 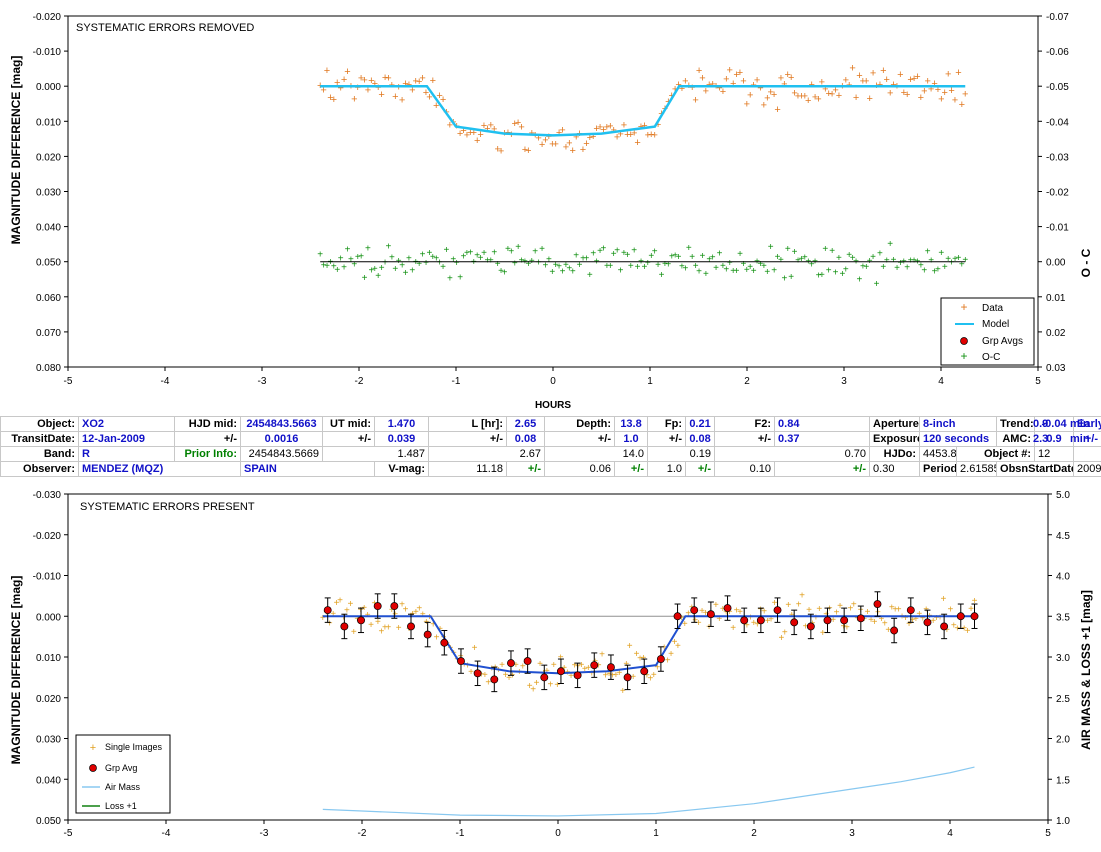 What do you see at coordinates (747, 381) in the screenshot?
I see `x-tick-label: 2` at bounding box center [747, 381].